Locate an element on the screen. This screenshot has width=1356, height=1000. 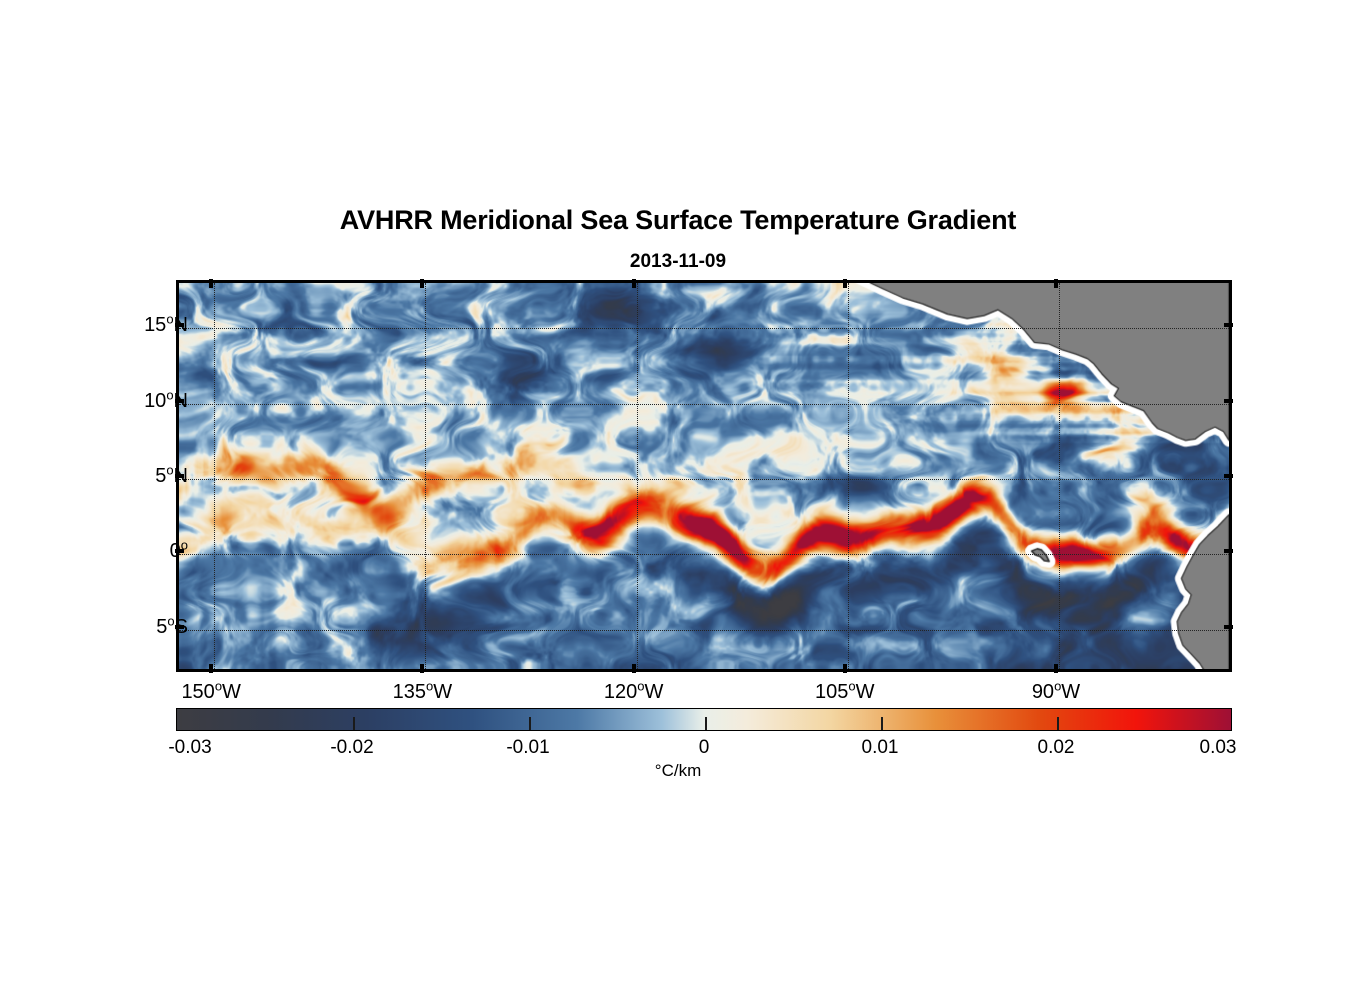
y-axis-tick-label: 5oS is located at coordinates (172, 625).